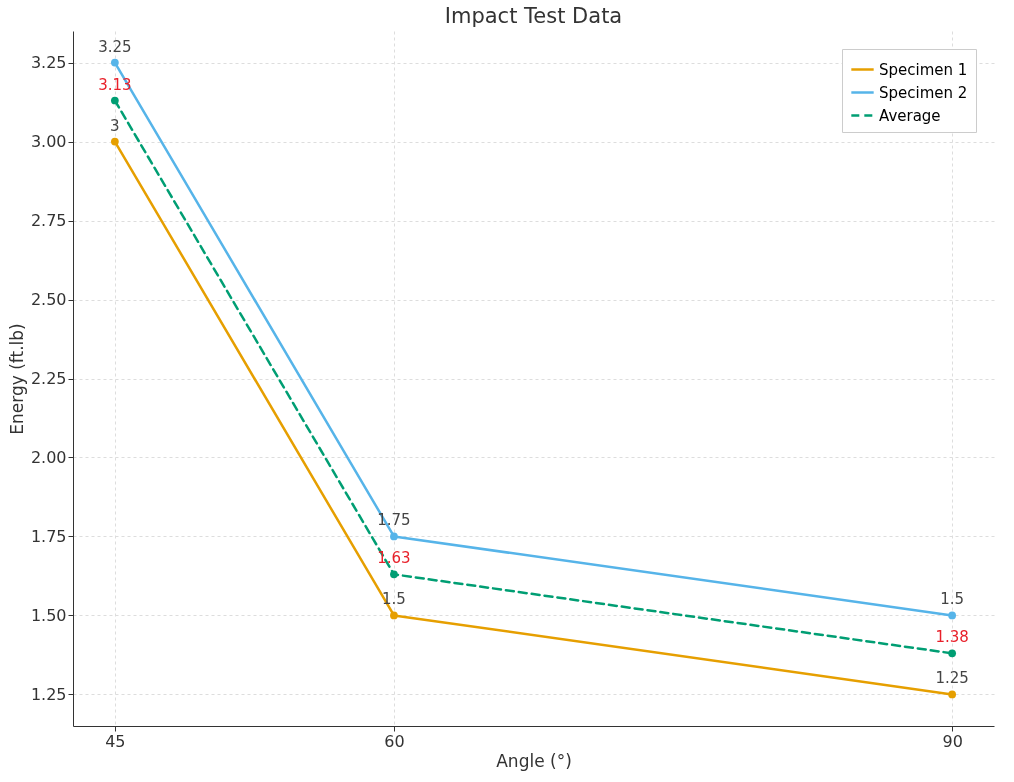 This screenshot has height=782, width=1014. What do you see at coordinates (48, 142) in the screenshot?
I see `y-tick-label: 3.00` at bounding box center [48, 142].